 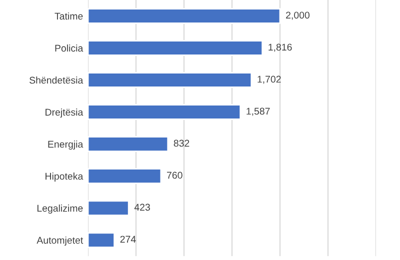 I want to click on data-label: 760, so click(x=174, y=175).